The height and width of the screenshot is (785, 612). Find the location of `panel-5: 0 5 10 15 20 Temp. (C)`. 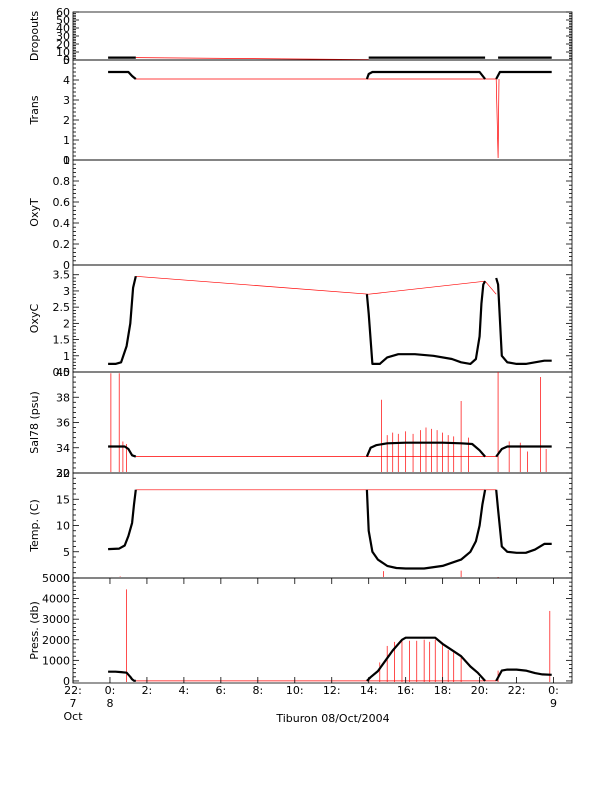

panel-5: 0 5 10 15 20 Temp. (C) is located at coordinates (300, 526).